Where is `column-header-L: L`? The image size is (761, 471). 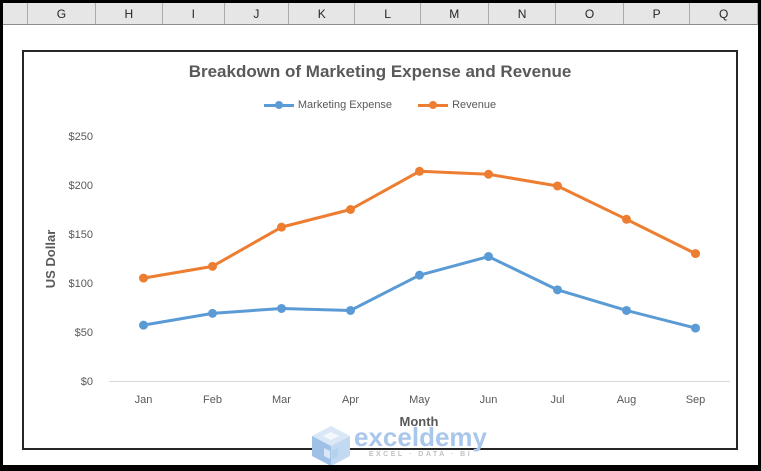
column-header-L: L is located at coordinates (388, 13).